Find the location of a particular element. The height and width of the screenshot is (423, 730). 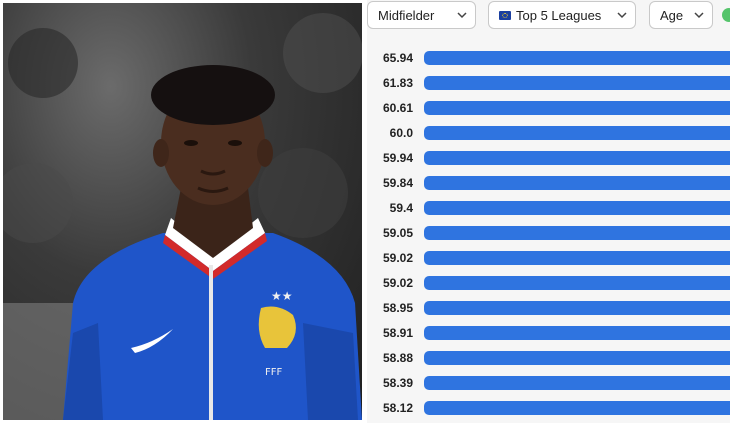

sort-select: Age is located at coordinates (681, 15).